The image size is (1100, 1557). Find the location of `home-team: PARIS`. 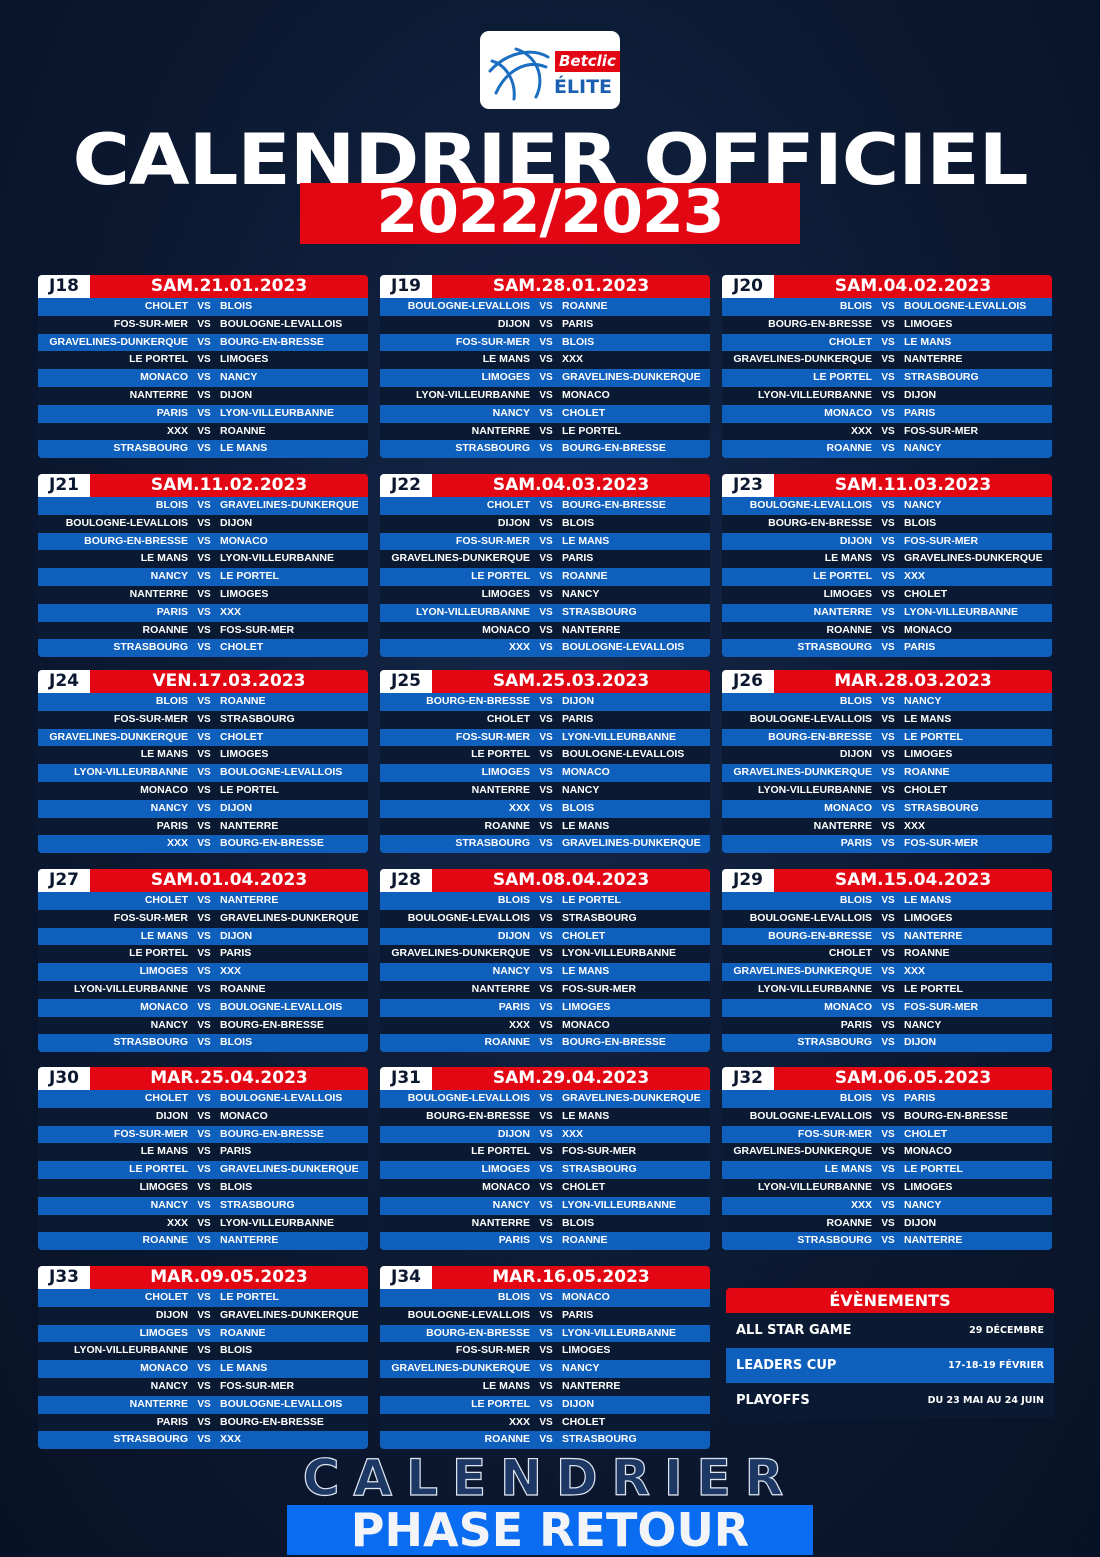

home-team: PARIS is located at coordinates (172, 1421).